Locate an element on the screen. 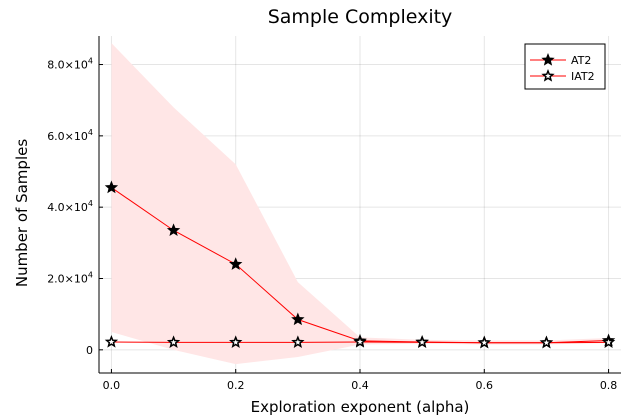  x-axis-title: Exploration exponent (alpha) is located at coordinates (360, 407).